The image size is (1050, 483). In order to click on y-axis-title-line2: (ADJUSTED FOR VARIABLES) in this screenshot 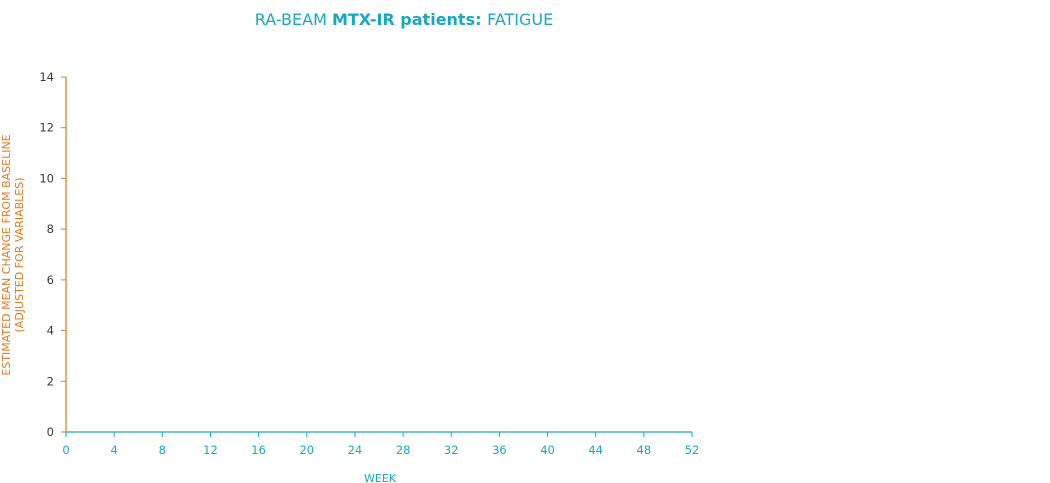, I will do `click(19, 255)`.